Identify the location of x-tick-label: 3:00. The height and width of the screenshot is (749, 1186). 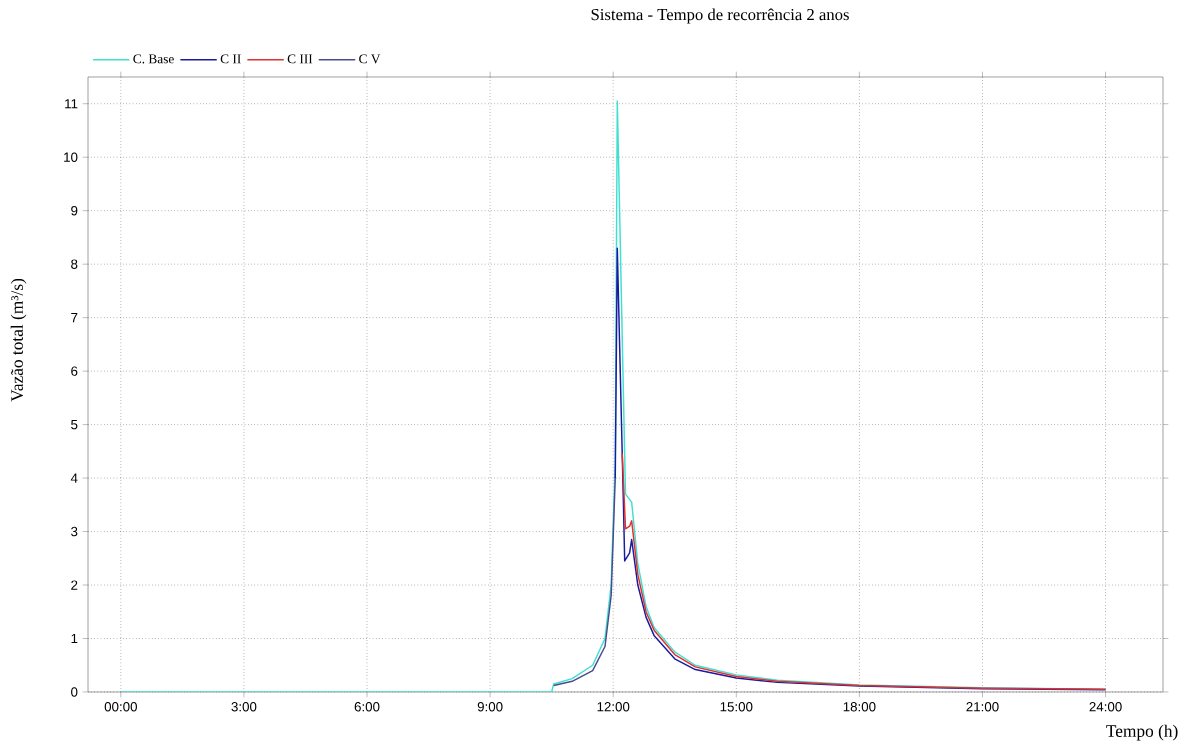
(244, 707).